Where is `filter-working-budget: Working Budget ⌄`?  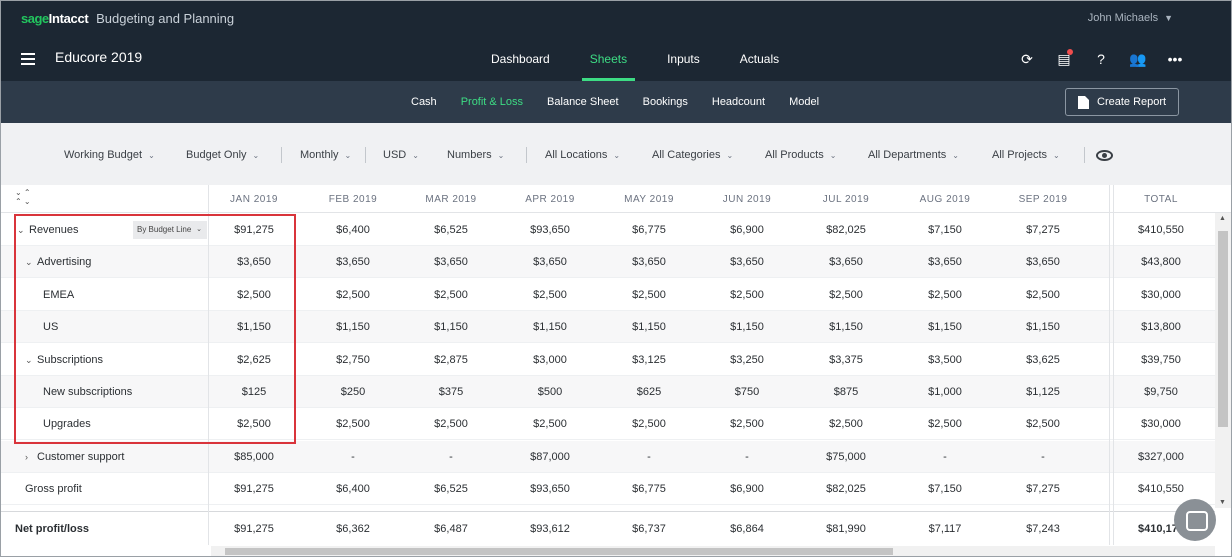
filter-working-budget: Working Budget ⌄ is located at coordinates (109, 155).